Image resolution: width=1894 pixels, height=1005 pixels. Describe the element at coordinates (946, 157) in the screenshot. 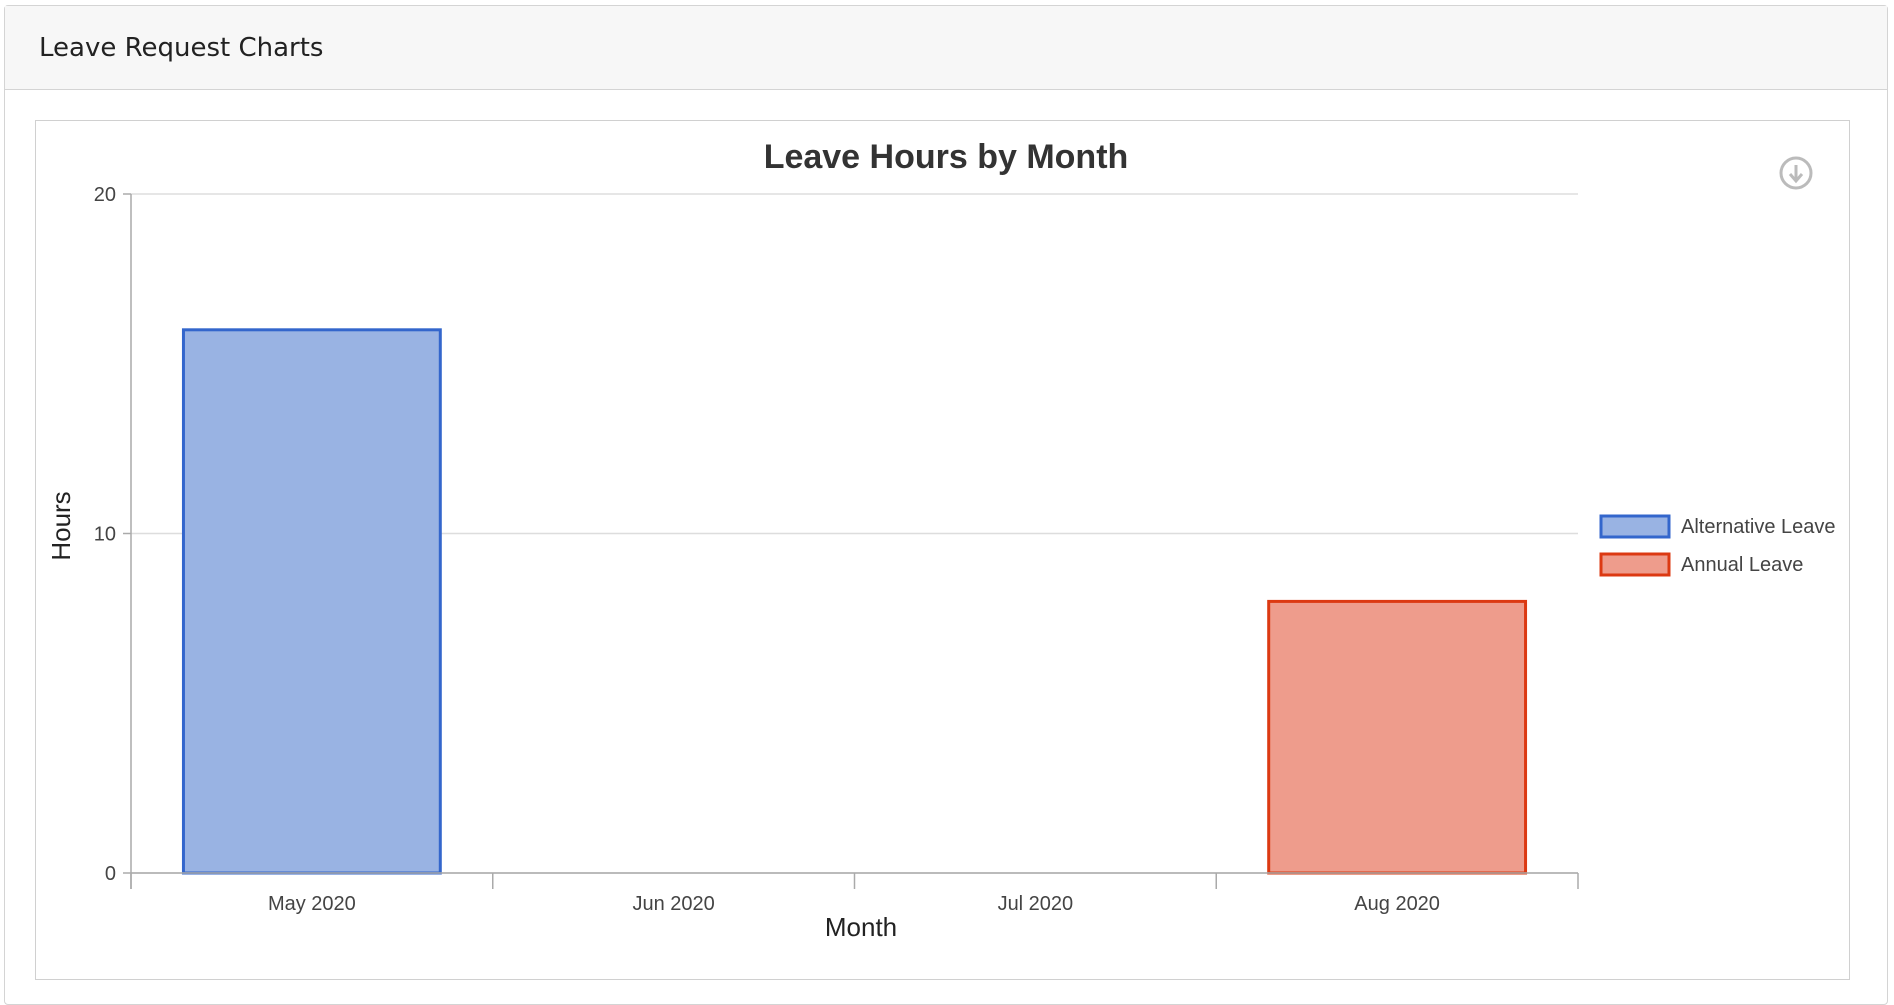

I see `chart-title: Leave Hours by Month` at that location.